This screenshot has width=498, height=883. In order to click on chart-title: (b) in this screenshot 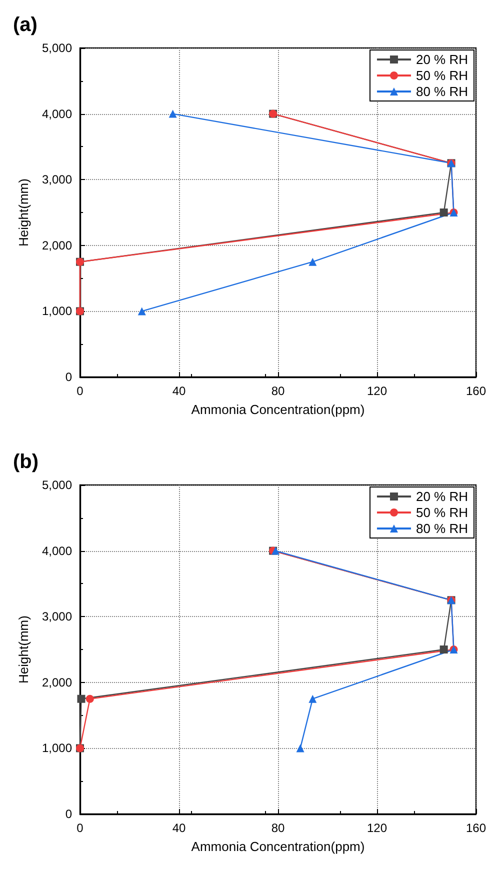, I will do `click(26, 462)`.